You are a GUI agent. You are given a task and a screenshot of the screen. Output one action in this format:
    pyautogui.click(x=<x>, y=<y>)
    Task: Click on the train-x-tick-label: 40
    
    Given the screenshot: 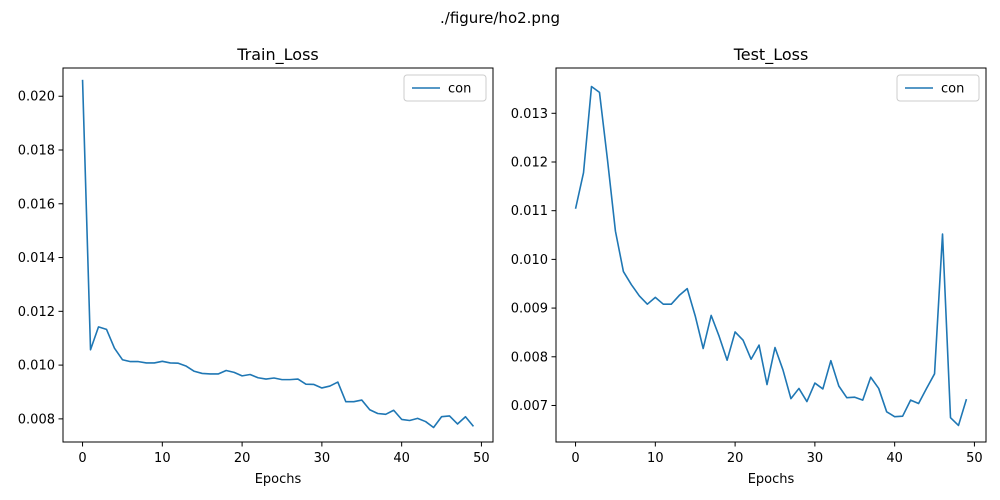 What is the action you would take?
    pyautogui.click(x=401, y=458)
    